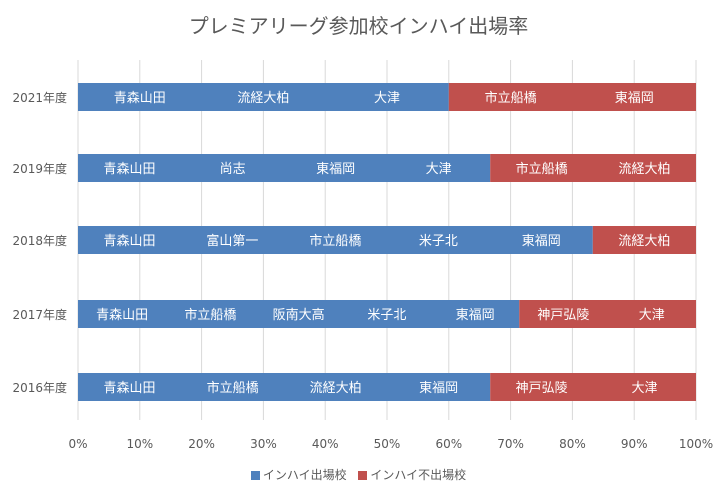 This screenshot has height=502, width=717. What do you see at coordinates (325, 444) in the screenshot?
I see `x-tick-label: 40%` at bounding box center [325, 444].